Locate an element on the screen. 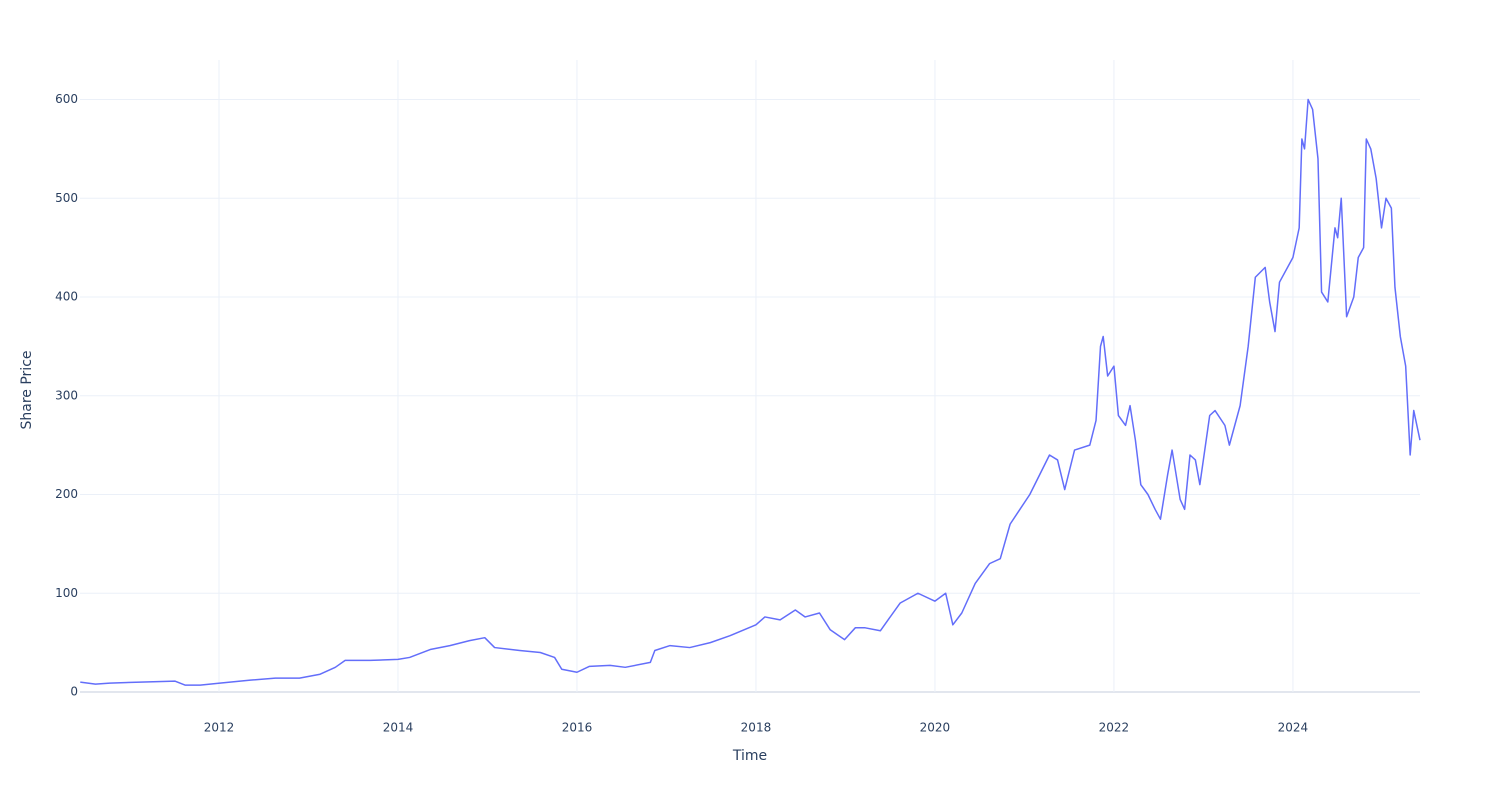  x-tick-label: 2014 is located at coordinates (398, 728).